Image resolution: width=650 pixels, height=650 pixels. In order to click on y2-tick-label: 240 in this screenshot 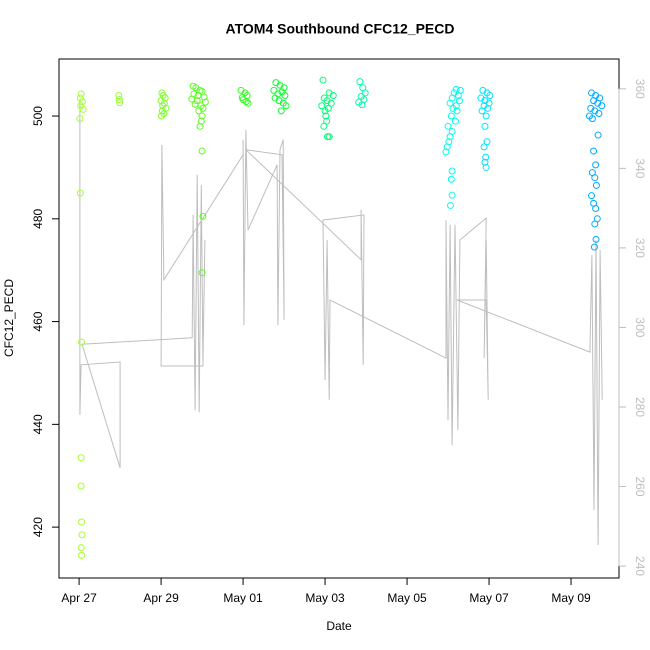, I will do `click(640, 566)`.